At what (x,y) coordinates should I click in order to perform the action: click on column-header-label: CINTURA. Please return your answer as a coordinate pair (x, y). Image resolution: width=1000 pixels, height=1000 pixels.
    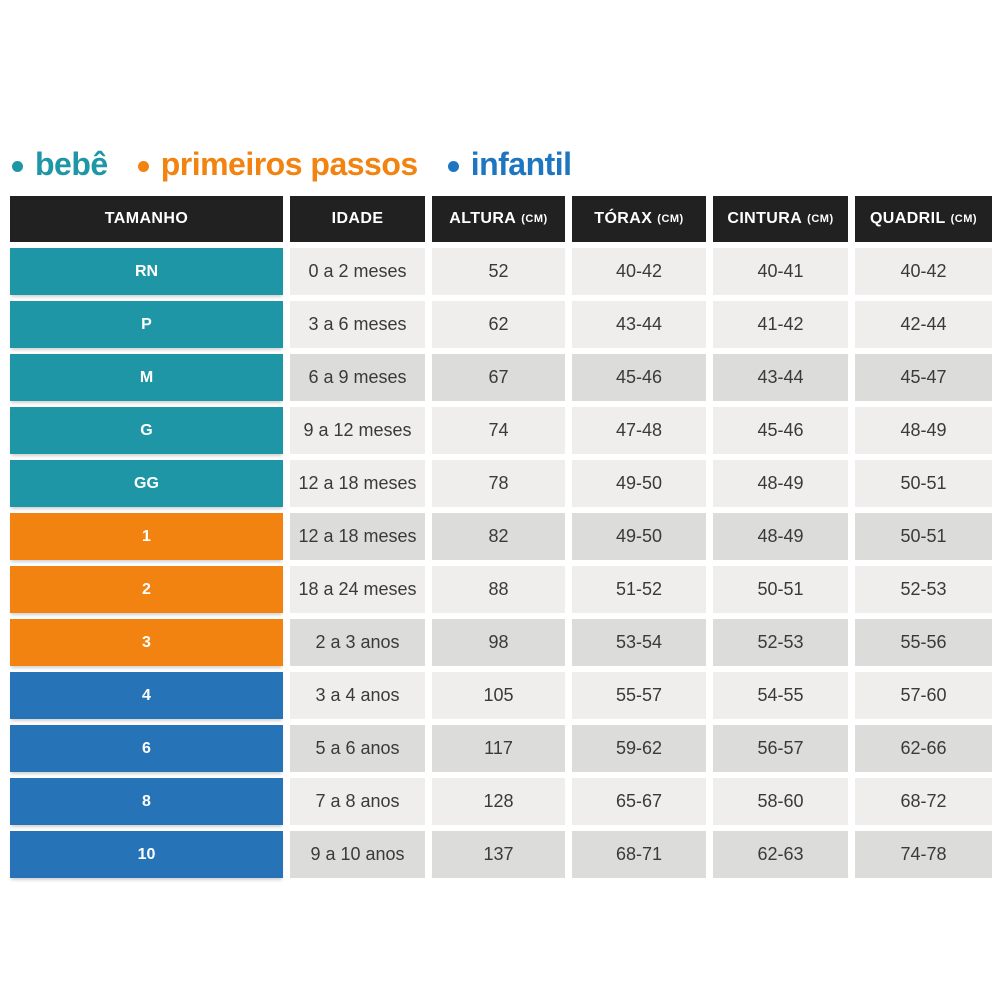
    Looking at the image, I should click on (765, 218).